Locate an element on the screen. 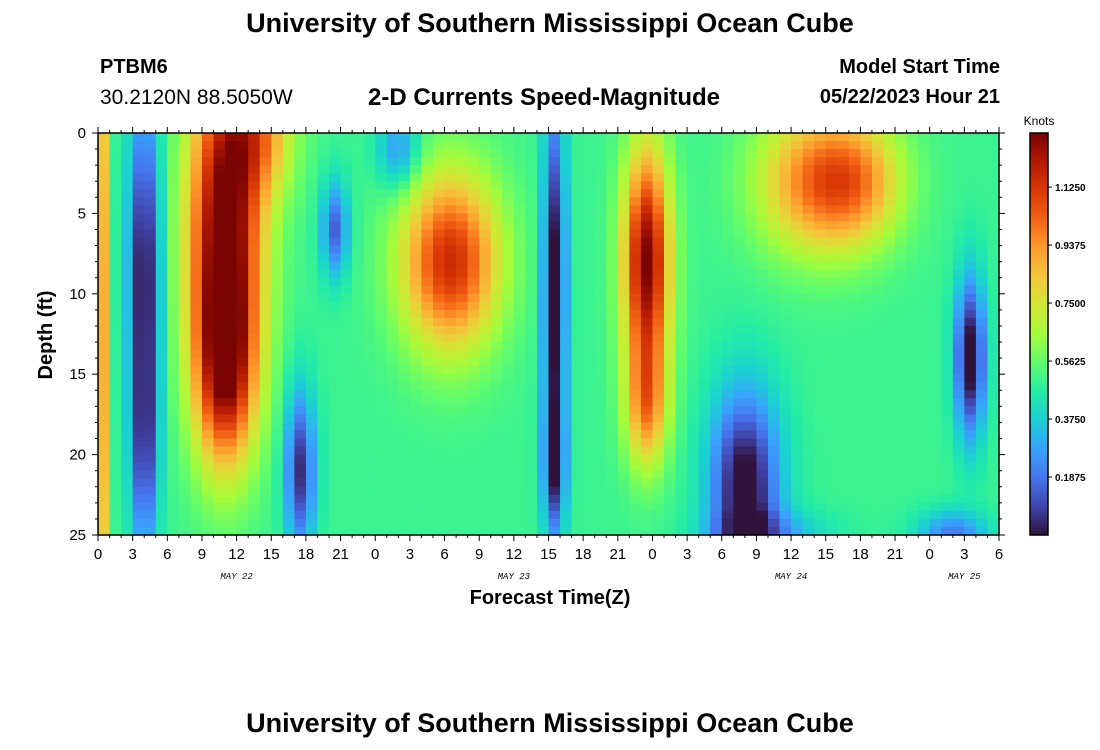 Image resolution: width=1100 pixels, height=750 pixels. x-tick-label: 18 is located at coordinates (860, 554).